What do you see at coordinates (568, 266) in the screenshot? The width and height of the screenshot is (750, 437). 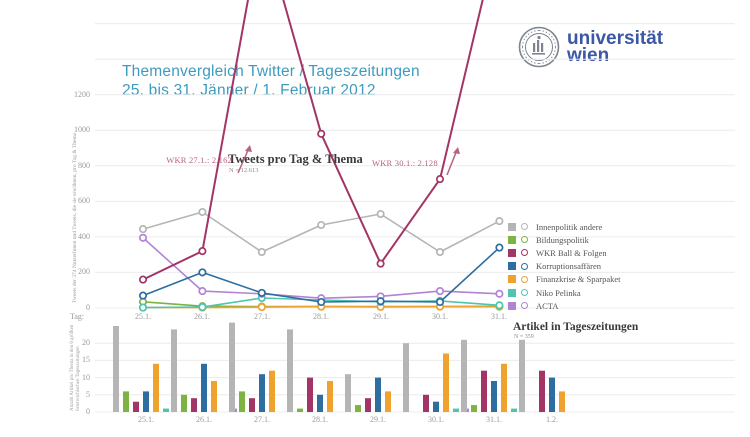 I see `legend-label: Korruptionsaffären` at bounding box center [568, 266].